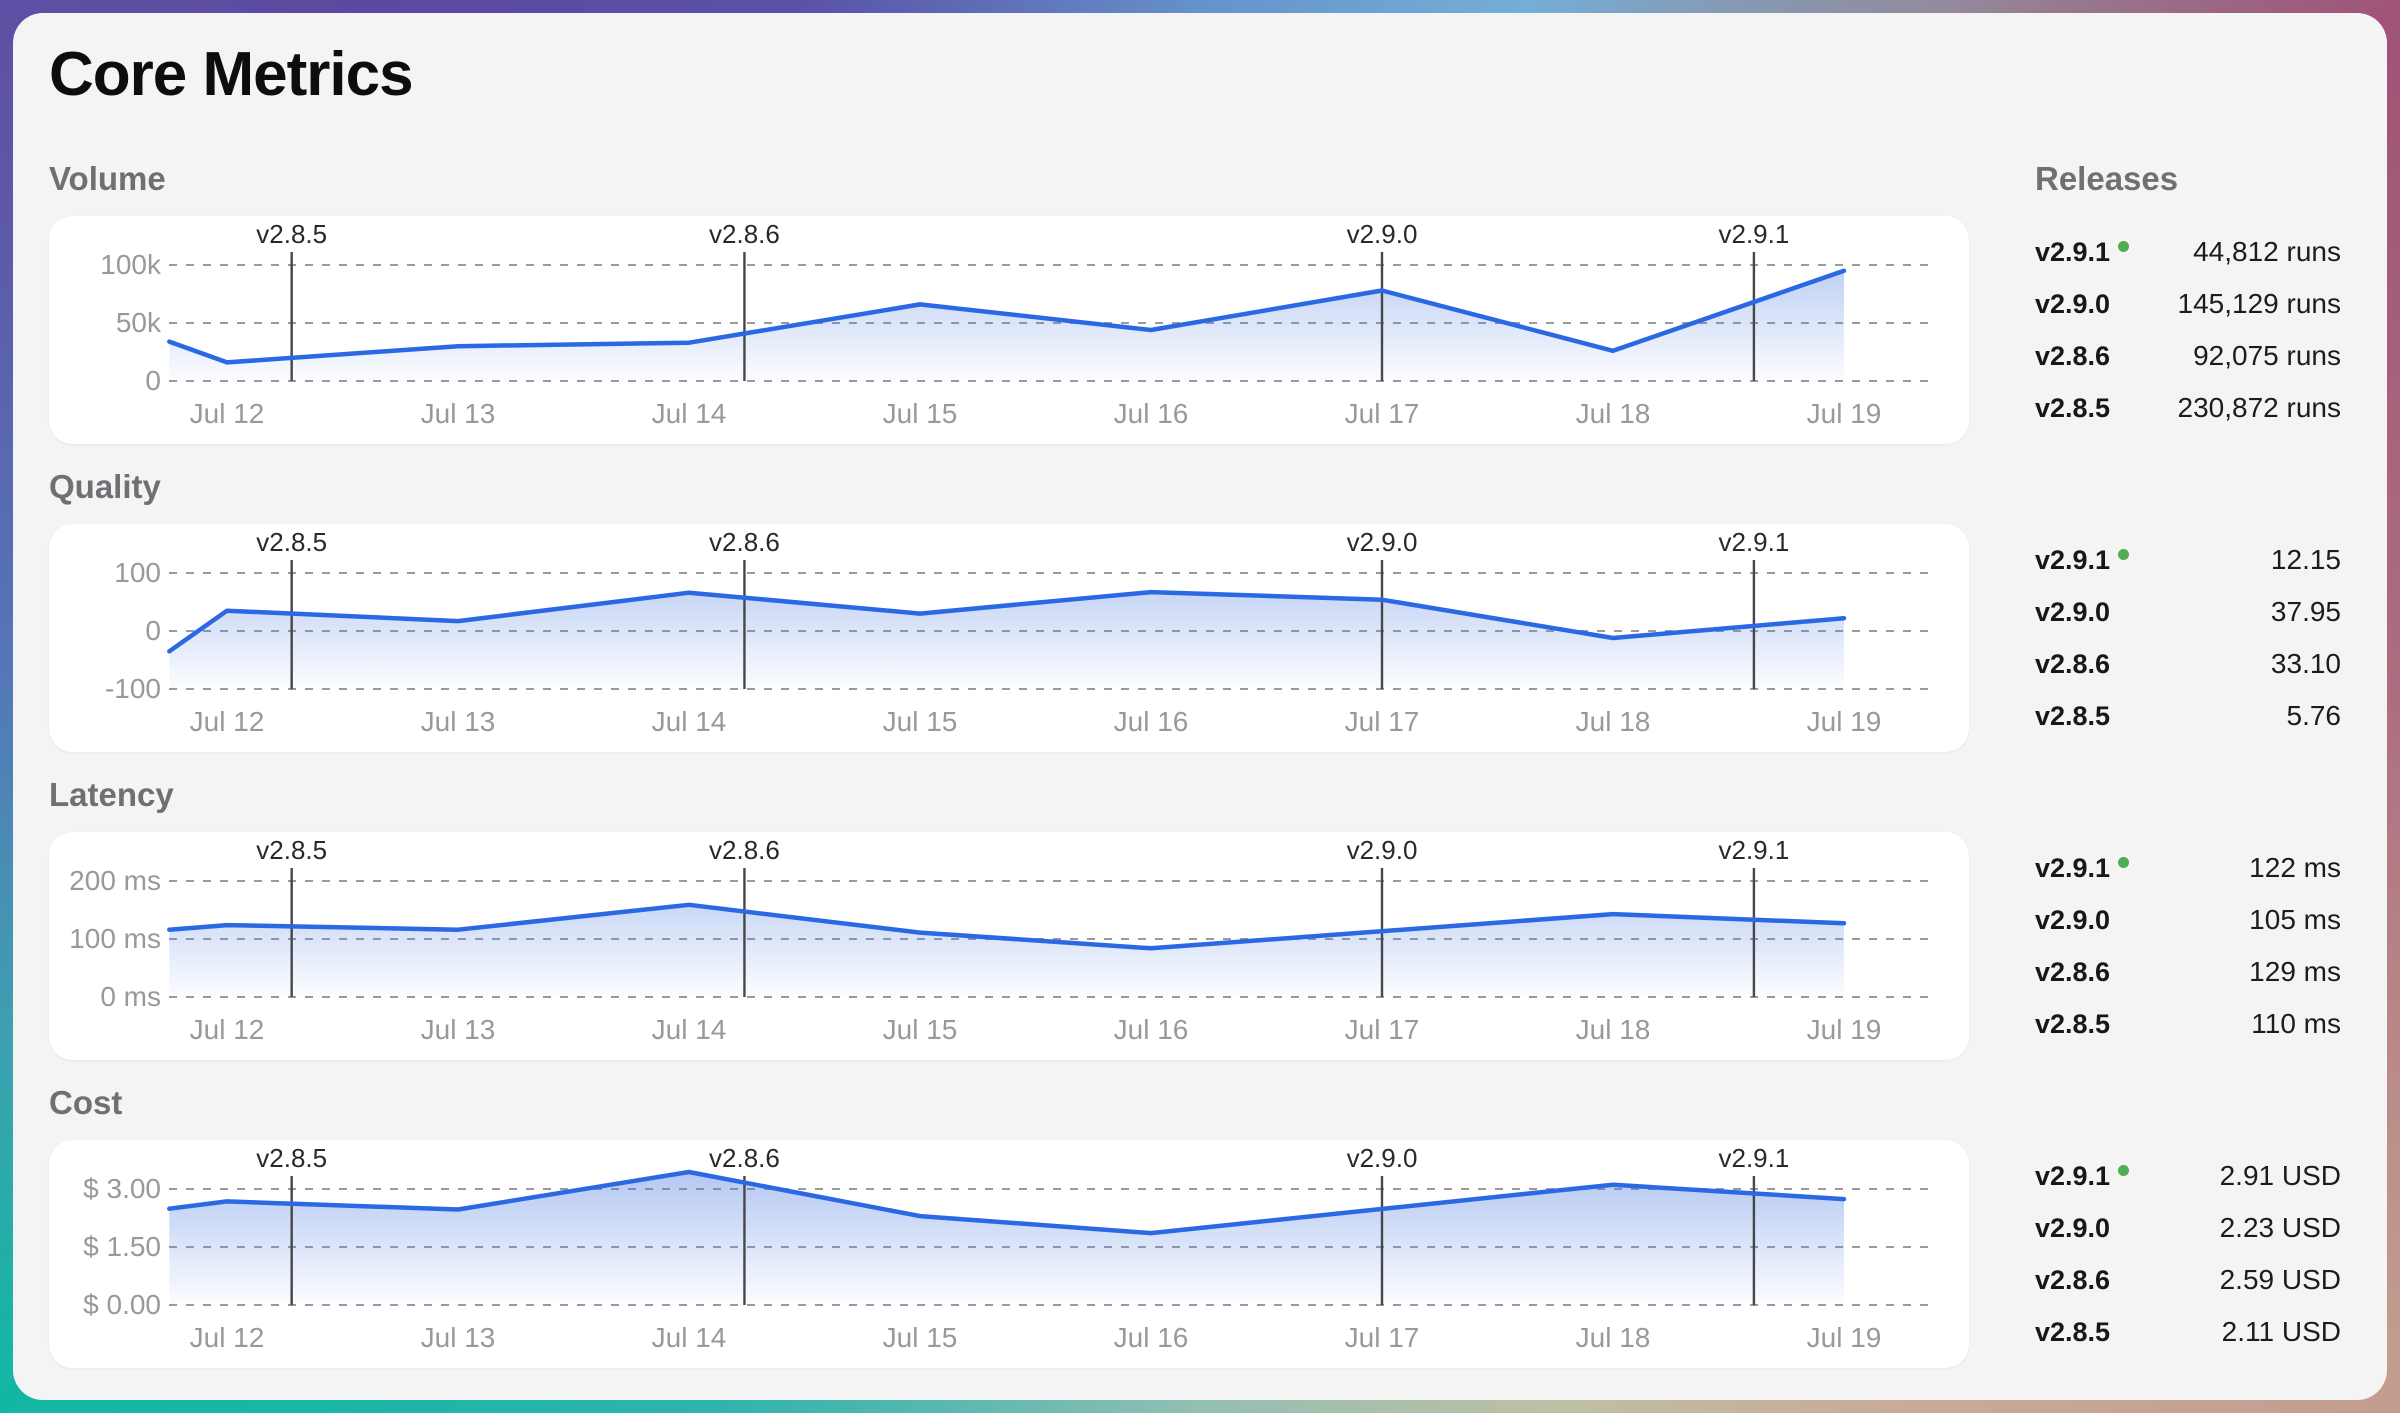  I want to click on section-head-volume: Volume Releases, so click(1200, 180).